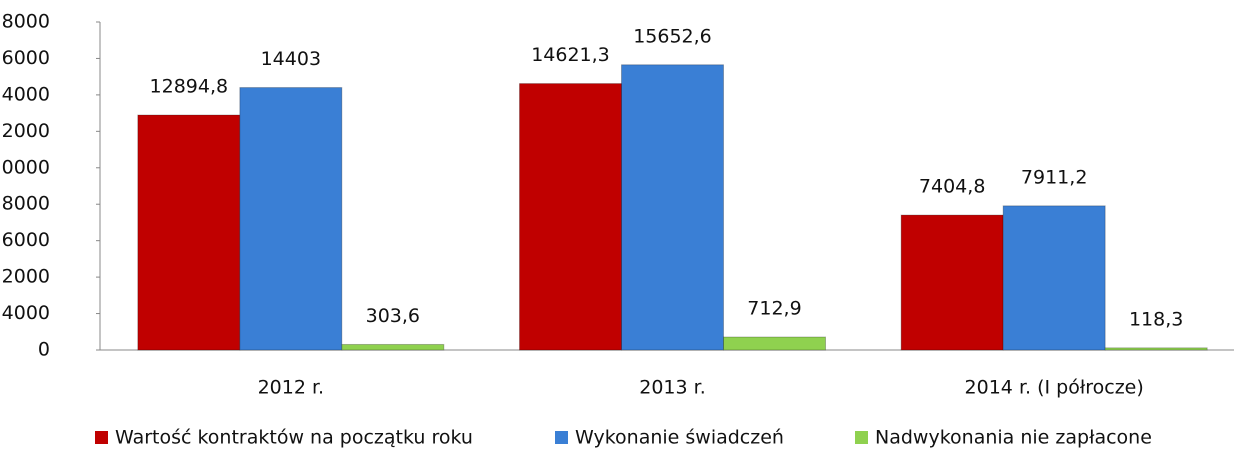  Describe the element at coordinates (25, 22) in the screenshot. I see `y-tick-label: 18000` at that location.